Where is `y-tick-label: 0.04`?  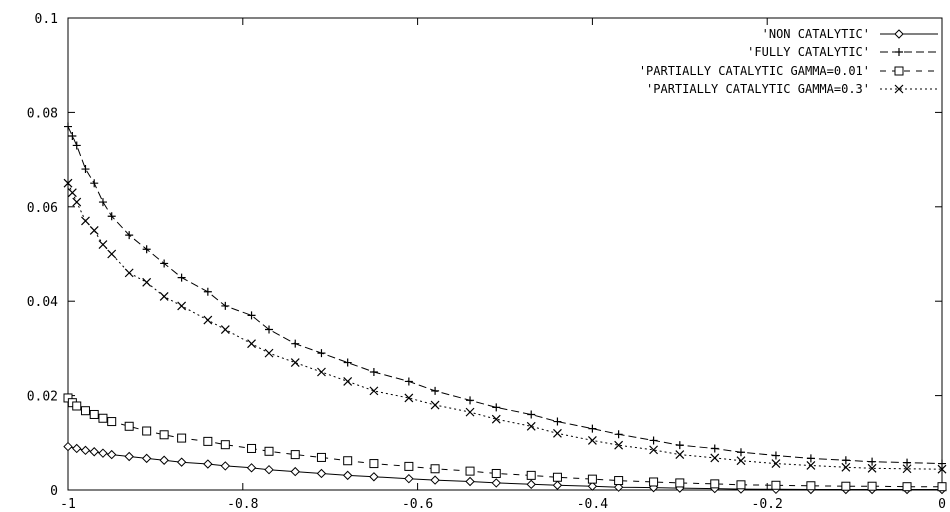
y-tick-label: 0.04 is located at coordinates (42, 302).